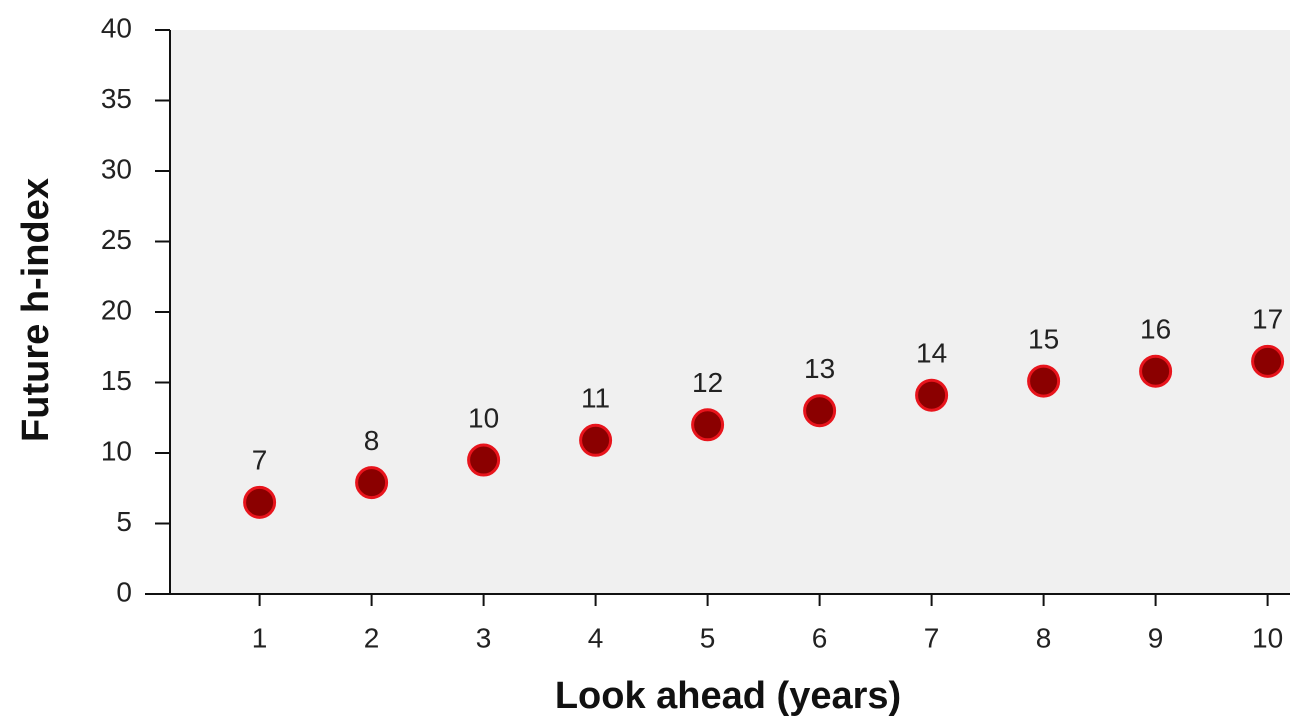 The height and width of the screenshot is (725, 1290). I want to click on data-label: 14, so click(931, 353).